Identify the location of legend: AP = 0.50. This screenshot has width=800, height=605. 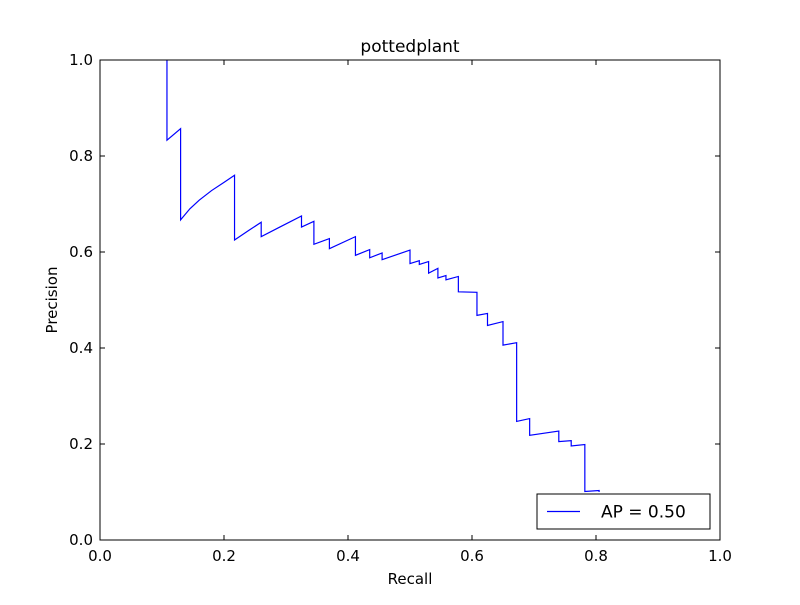
(623, 511).